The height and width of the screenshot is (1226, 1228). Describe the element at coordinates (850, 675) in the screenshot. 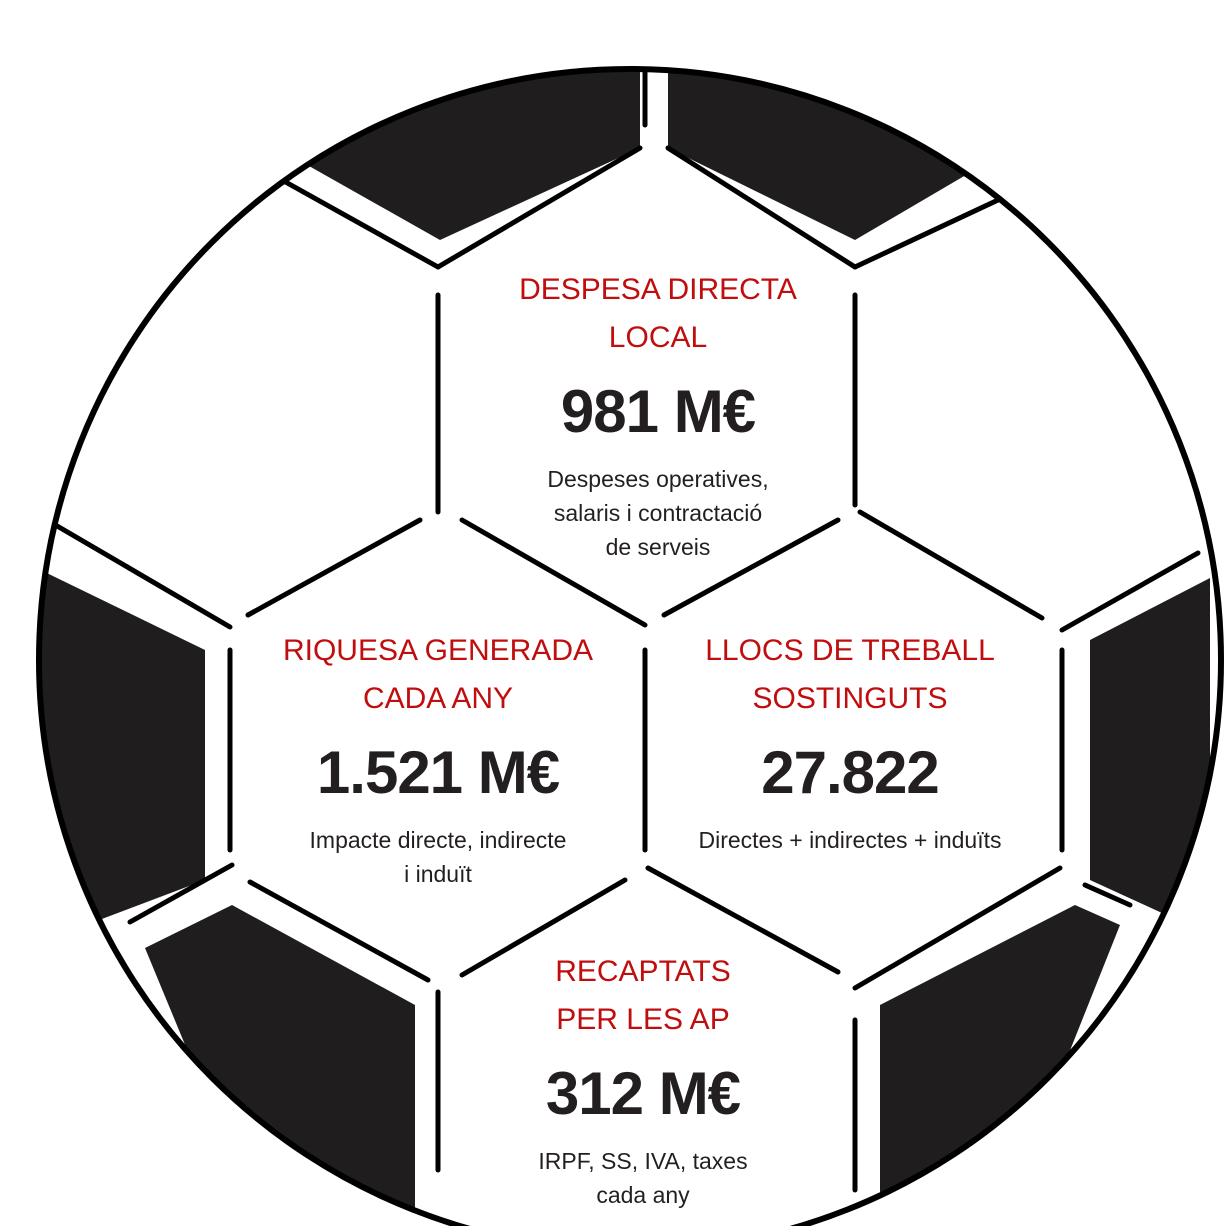

I see `stat-llocs-title: LLOCS DE TREBALL SOSTINGUTS` at that location.